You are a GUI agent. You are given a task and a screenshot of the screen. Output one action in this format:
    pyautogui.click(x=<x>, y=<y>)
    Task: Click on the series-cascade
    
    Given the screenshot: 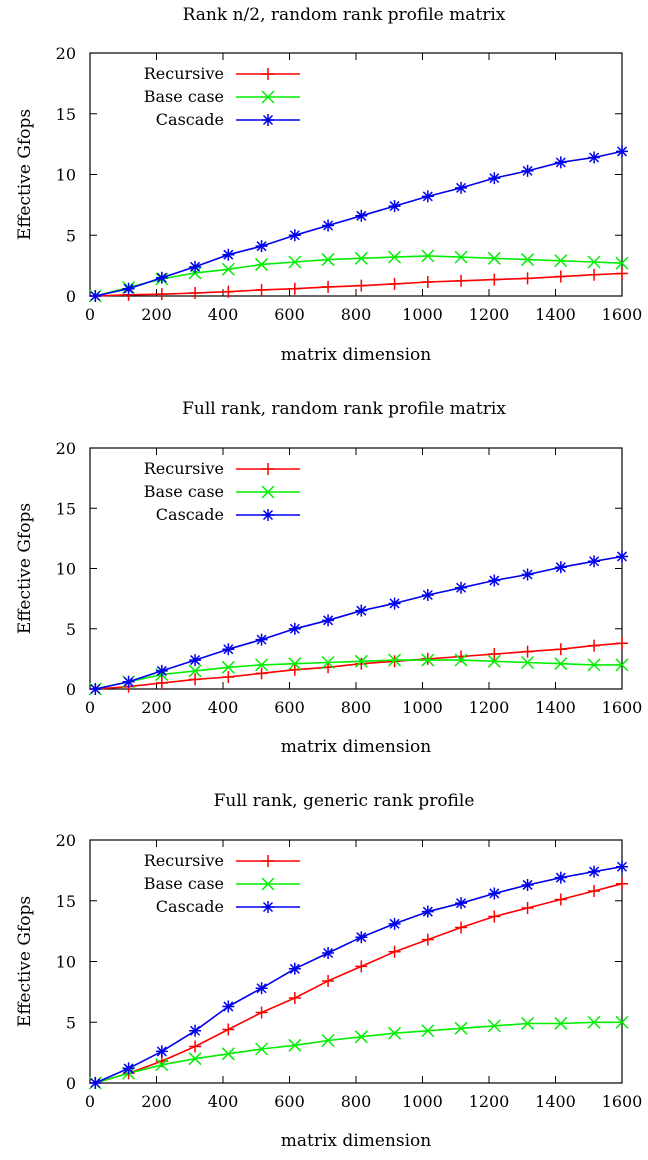 What is the action you would take?
    pyautogui.click(x=358, y=622)
    